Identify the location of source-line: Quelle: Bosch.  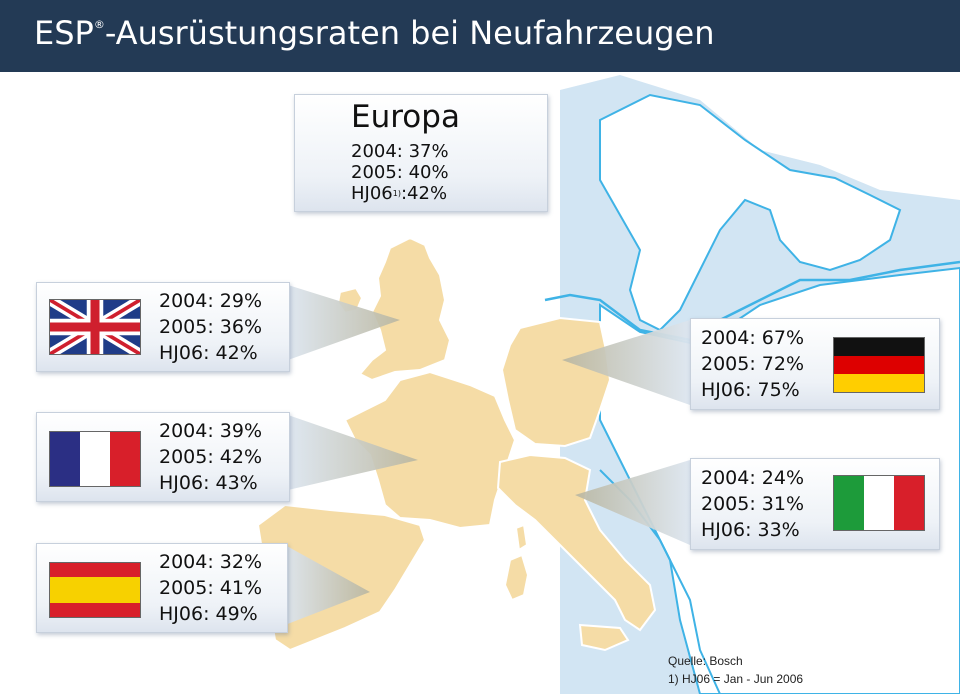
(705, 661).